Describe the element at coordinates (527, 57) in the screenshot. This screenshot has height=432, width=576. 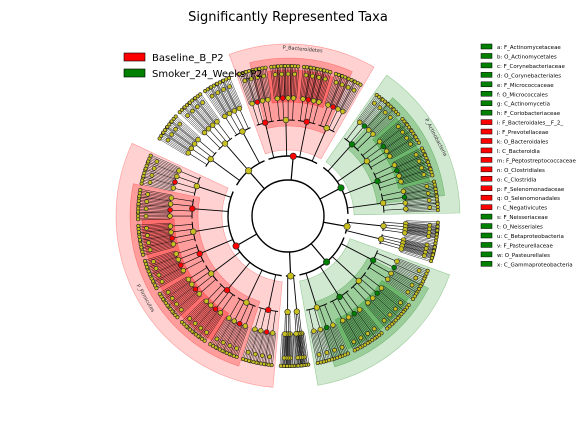
I see `taxa-legend-label: b: O_Actinomycetales` at that location.